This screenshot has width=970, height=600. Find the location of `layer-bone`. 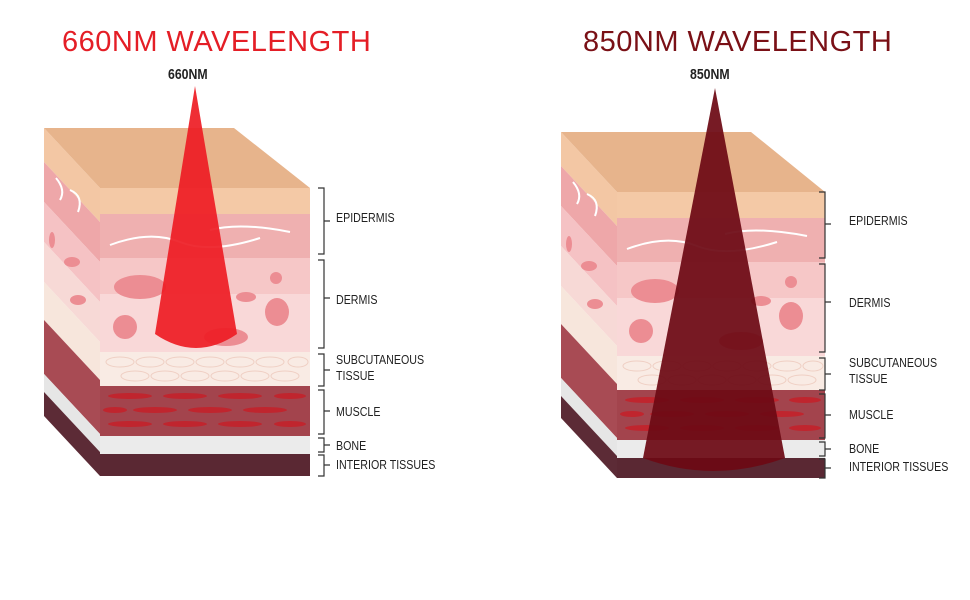

layer-bone is located at coordinates (205, 445).